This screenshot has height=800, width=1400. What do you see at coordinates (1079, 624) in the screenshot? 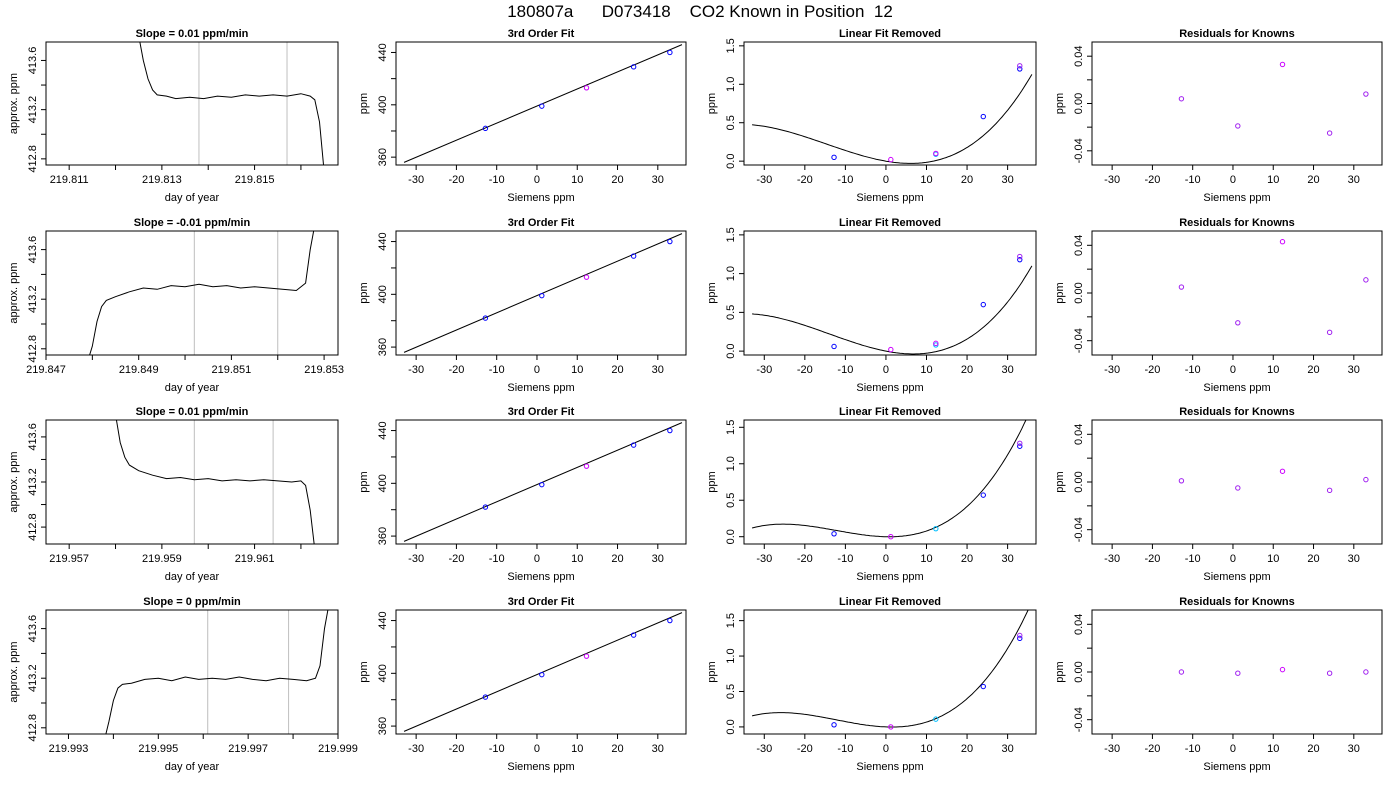
I see `y-tick-label: 0.04` at bounding box center [1079, 624].